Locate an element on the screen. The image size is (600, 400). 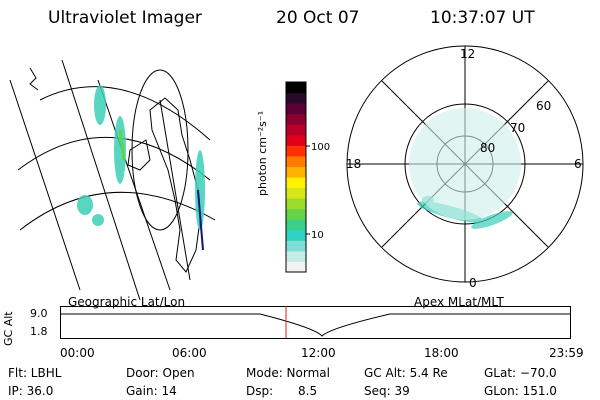
right-panel-caption: Apex MLat/MLT is located at coordinates (459, 302).